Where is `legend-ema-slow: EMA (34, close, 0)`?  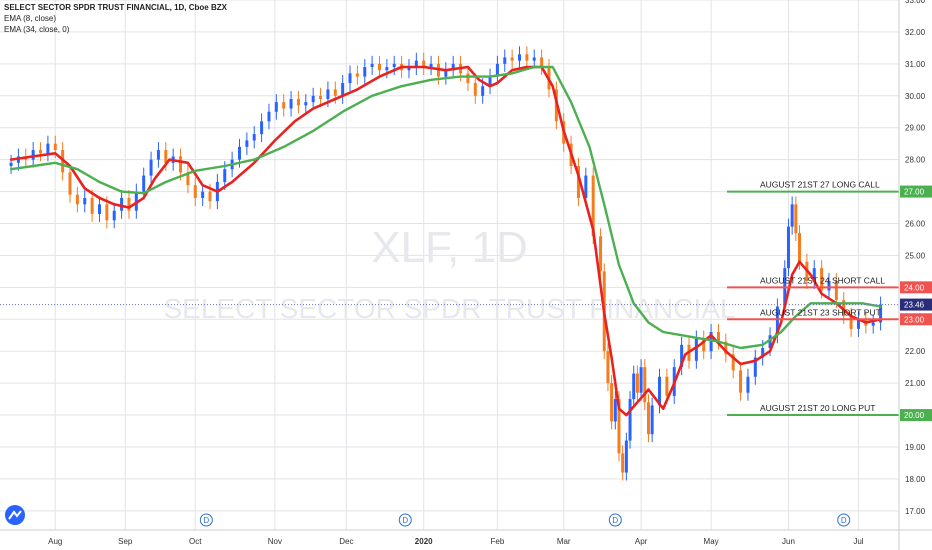 legend-ema-slow: EMA (34, close, 0) is located at coordinates (37, 29).